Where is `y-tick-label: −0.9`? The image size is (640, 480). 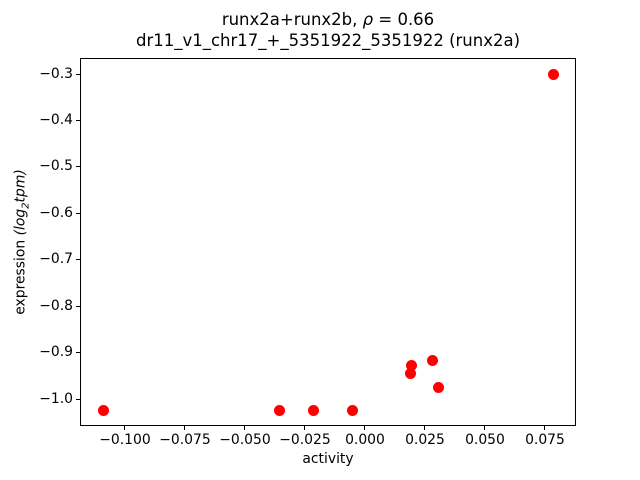
y-tick-label: −0.9 is located at coordinates (56, 352).